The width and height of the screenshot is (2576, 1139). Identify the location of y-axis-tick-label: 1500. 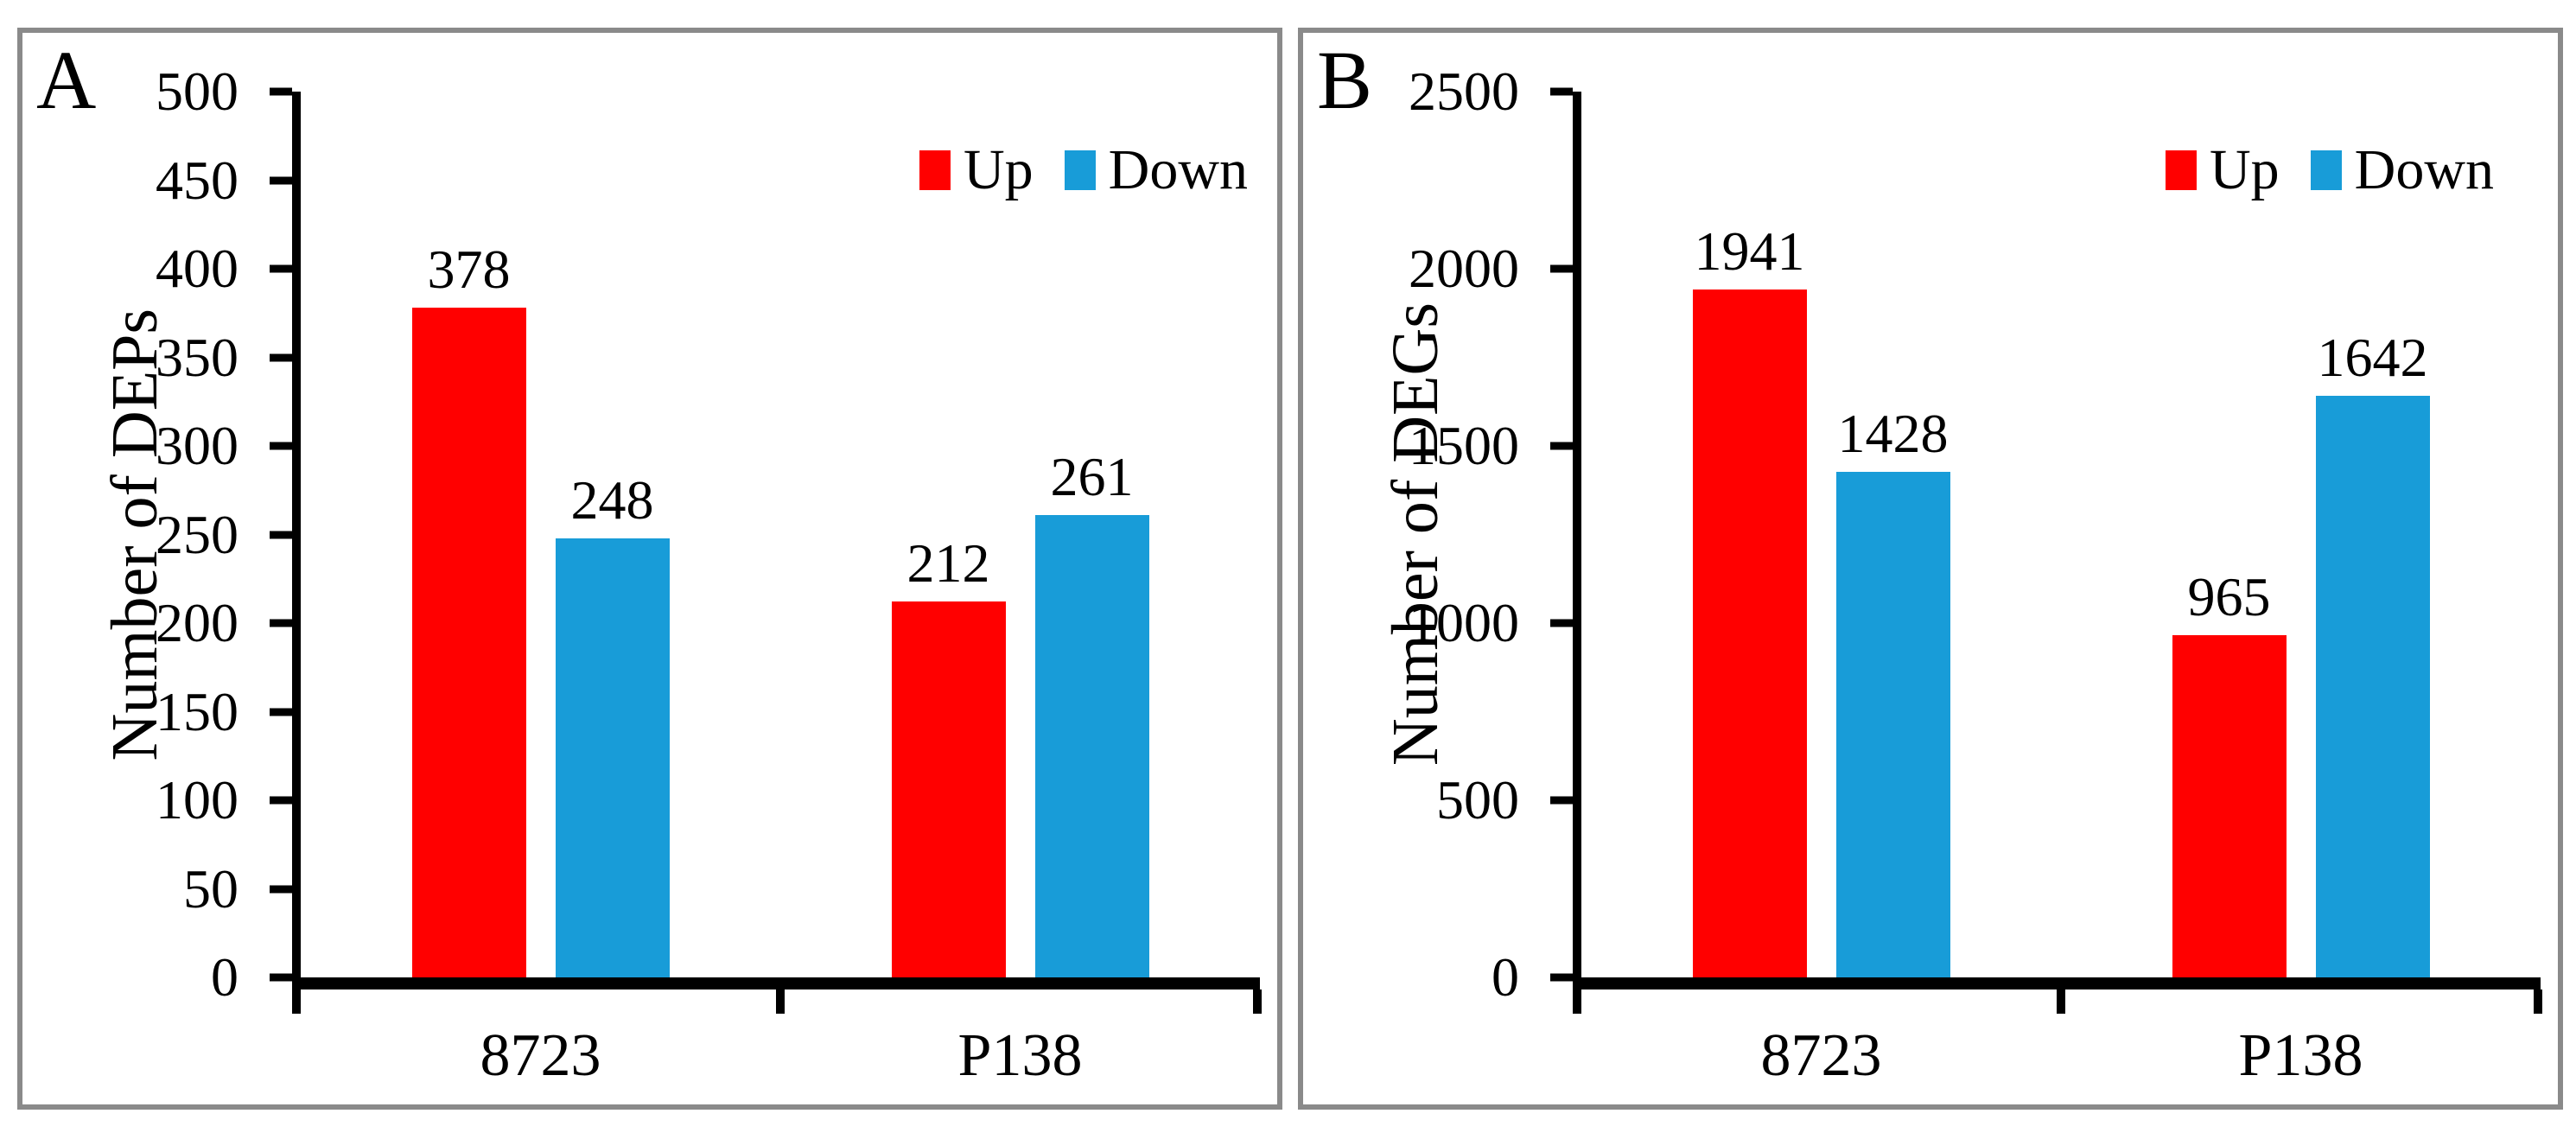
(1464, 446).